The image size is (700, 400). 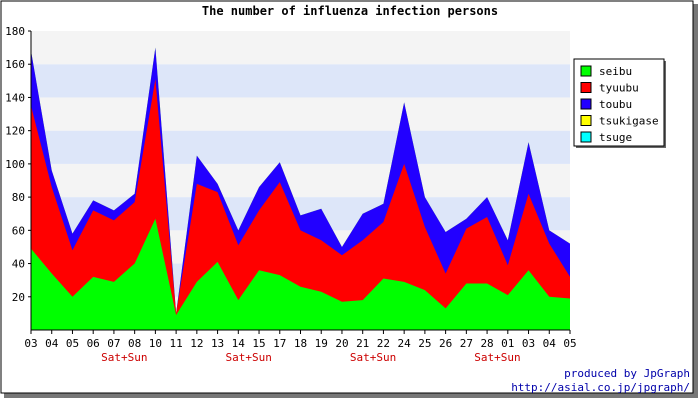 I want to click on y-tick-label: 80, so click(x=18, y=197).